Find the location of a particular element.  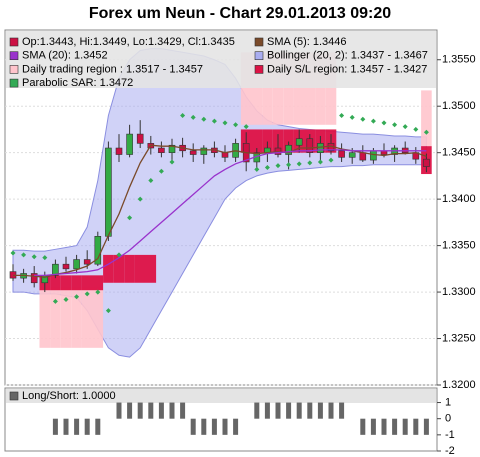

legend-label: SMA (5): 1.3446 is located at coordinates (307, 42).